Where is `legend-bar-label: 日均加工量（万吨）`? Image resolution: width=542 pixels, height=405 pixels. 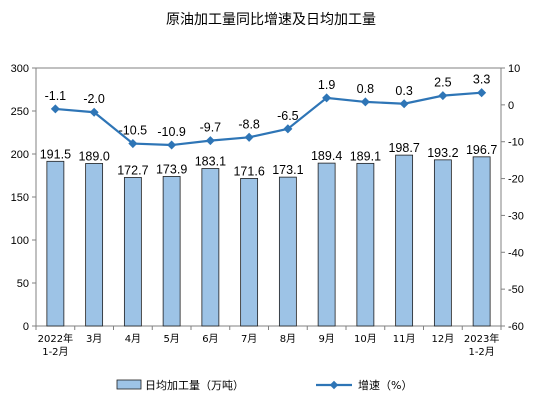 legend-bar-label: 日均加工量（万吨） is located at coordinates (194, 385).